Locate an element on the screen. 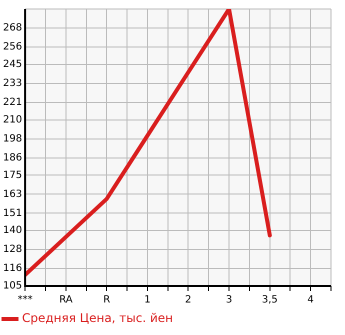 This screenshot has height=335, width=345. x-tick-label: R is located at coordinates (106, 300).